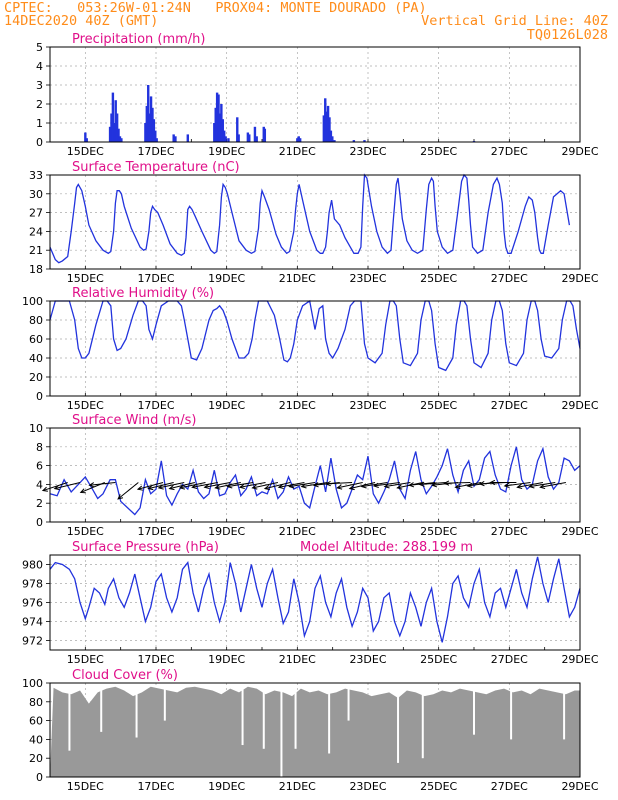  What do you see at coordinates (143, 293) in the screenshot?
I see `relative-humidity-title: Relative Humidity (%)` at bounding box center [143, 293].